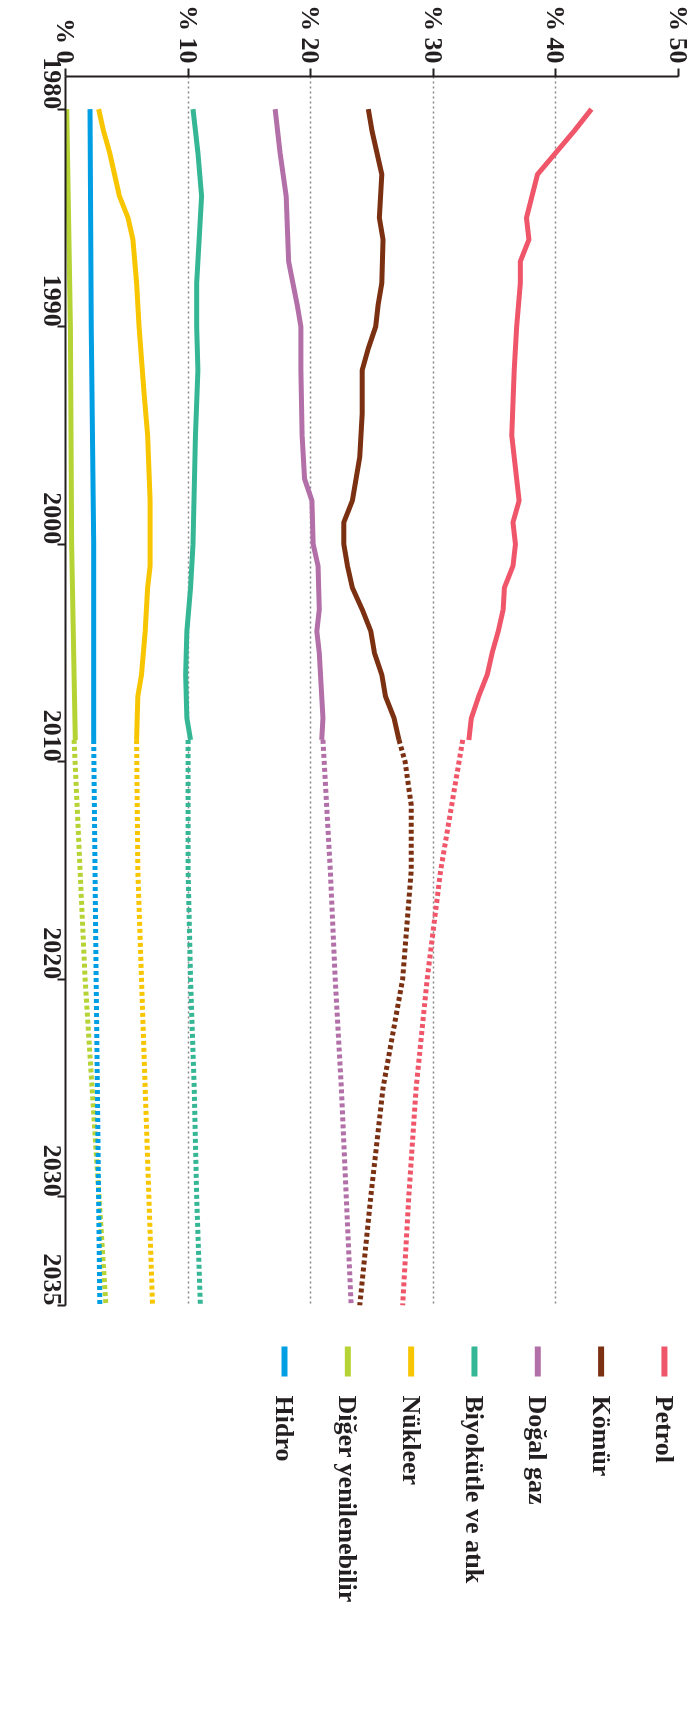 Image resolution: width=697 pixels, height=1709 pixels. I want to click on x-tick-label: % 20, so click(311, 34).